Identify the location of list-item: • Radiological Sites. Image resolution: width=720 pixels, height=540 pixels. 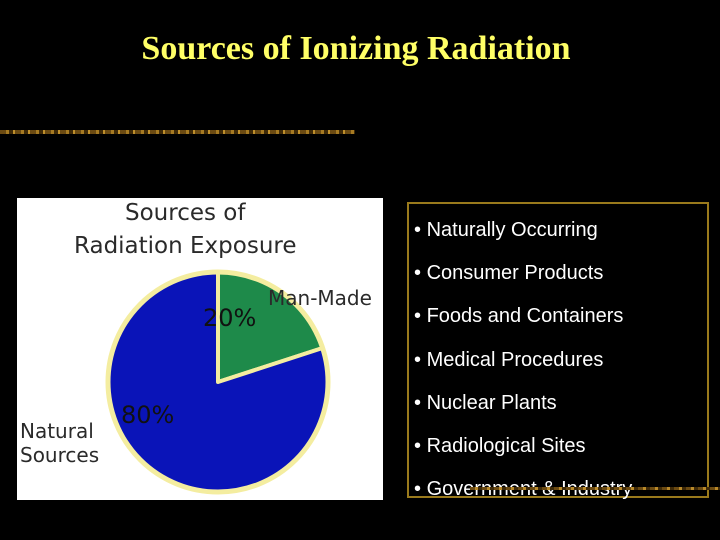
(560, 446).